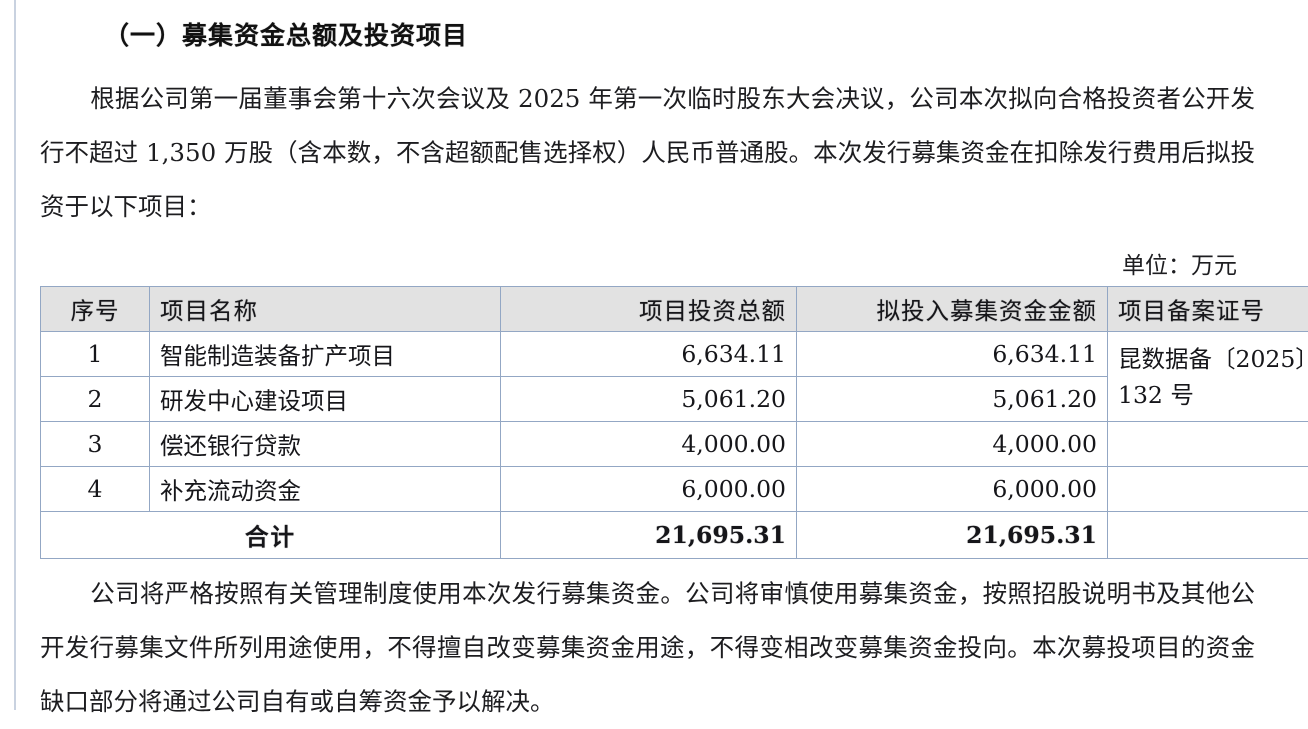 Image resolution: width=1308 pixels, height=729 pixels. What do you see at coordinates (325, 444) in the screenshot?
I see `cell-name: 偿还银行贷款` at bounding box center [325, 444].